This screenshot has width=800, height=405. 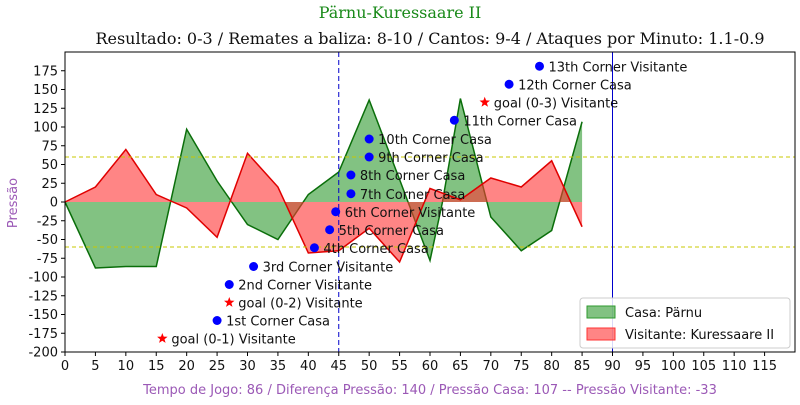 I want to click on annotation-label-11: 10th Corner Casa, so click(x=435, y=140).